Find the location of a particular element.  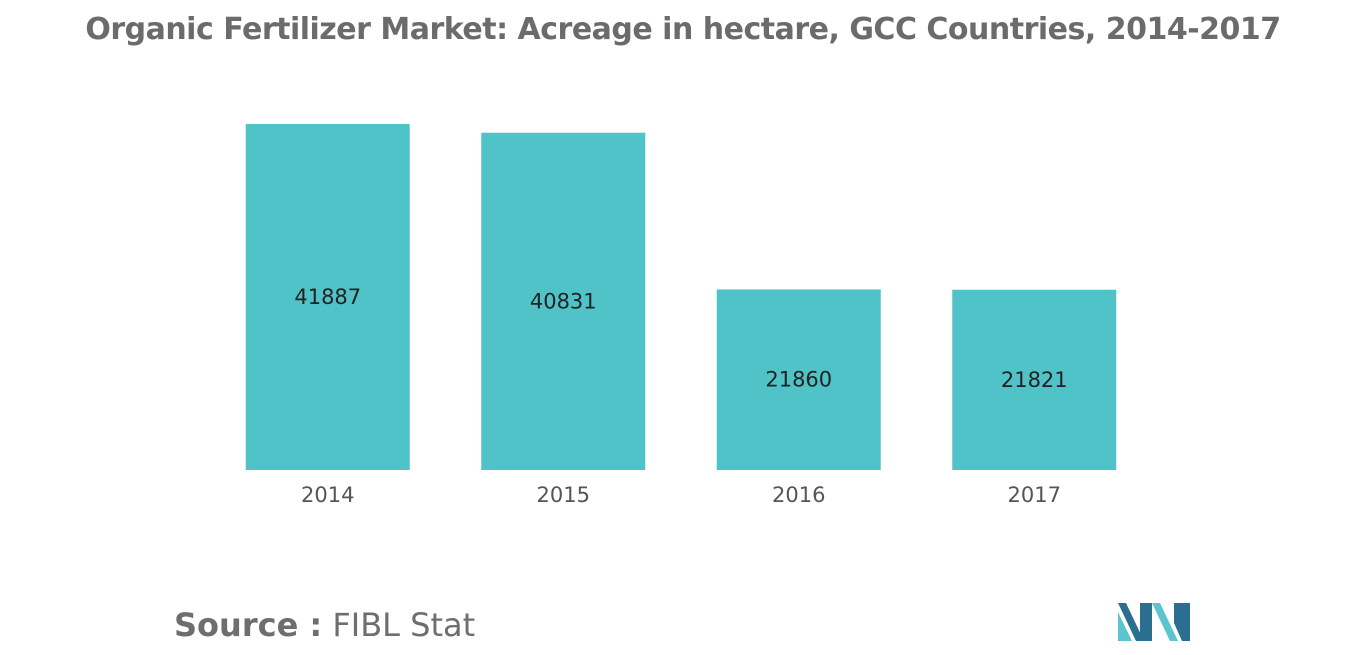

x-tick-label-2016: 2016 is located at coordinates (798, 495).